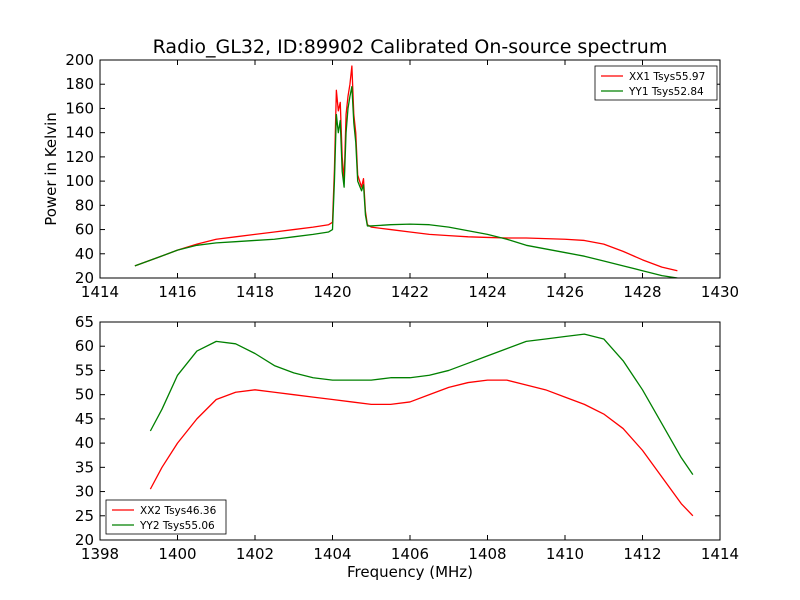  What do you see at coordinates (84, 395) in the screenshot?
I see `y-tick-label: 50` at bounding box center [84, 395].